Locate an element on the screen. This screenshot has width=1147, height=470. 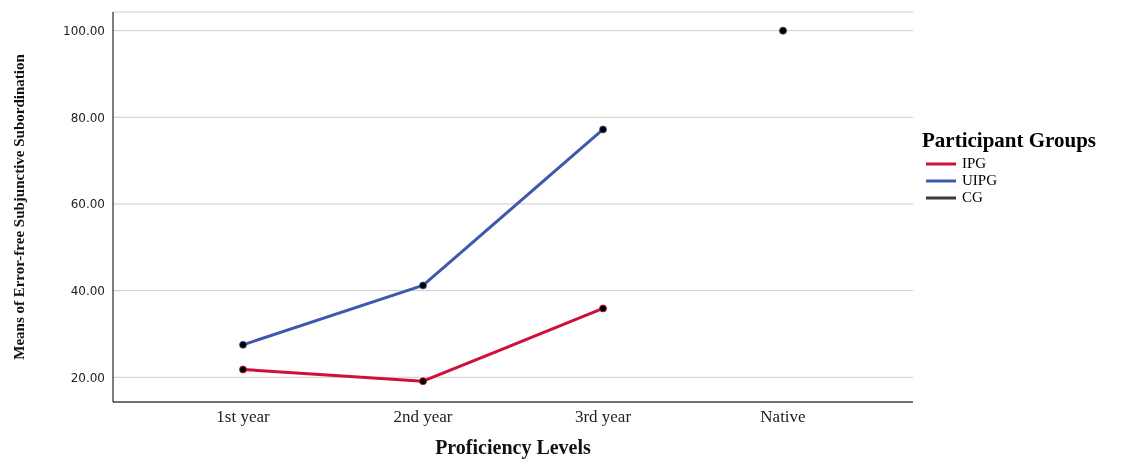
legend-label: IPG is located at coordinates (974, 163).